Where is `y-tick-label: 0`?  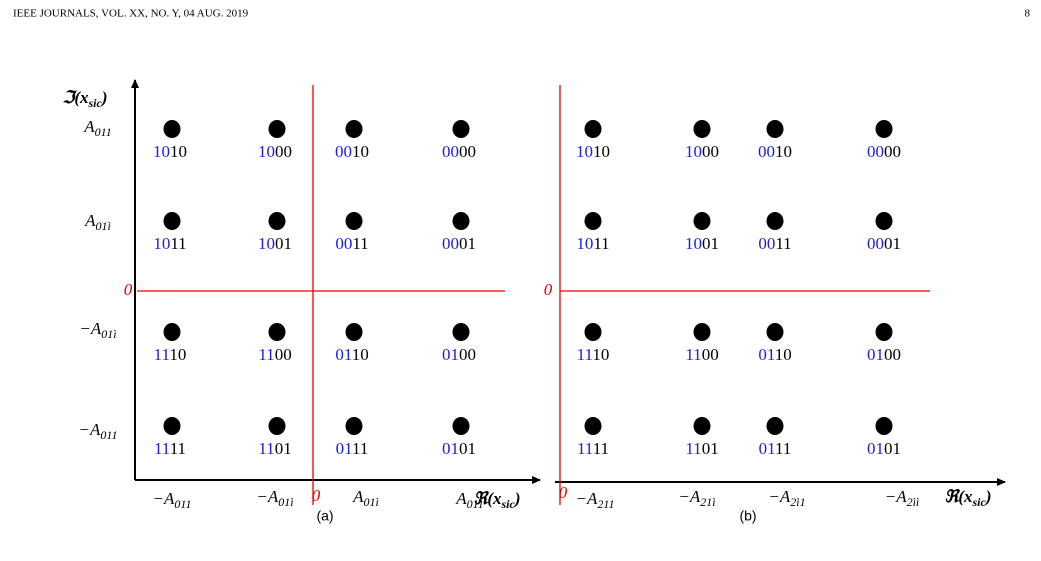
y-tick-label: 0 is located at coordinates (128, 289).